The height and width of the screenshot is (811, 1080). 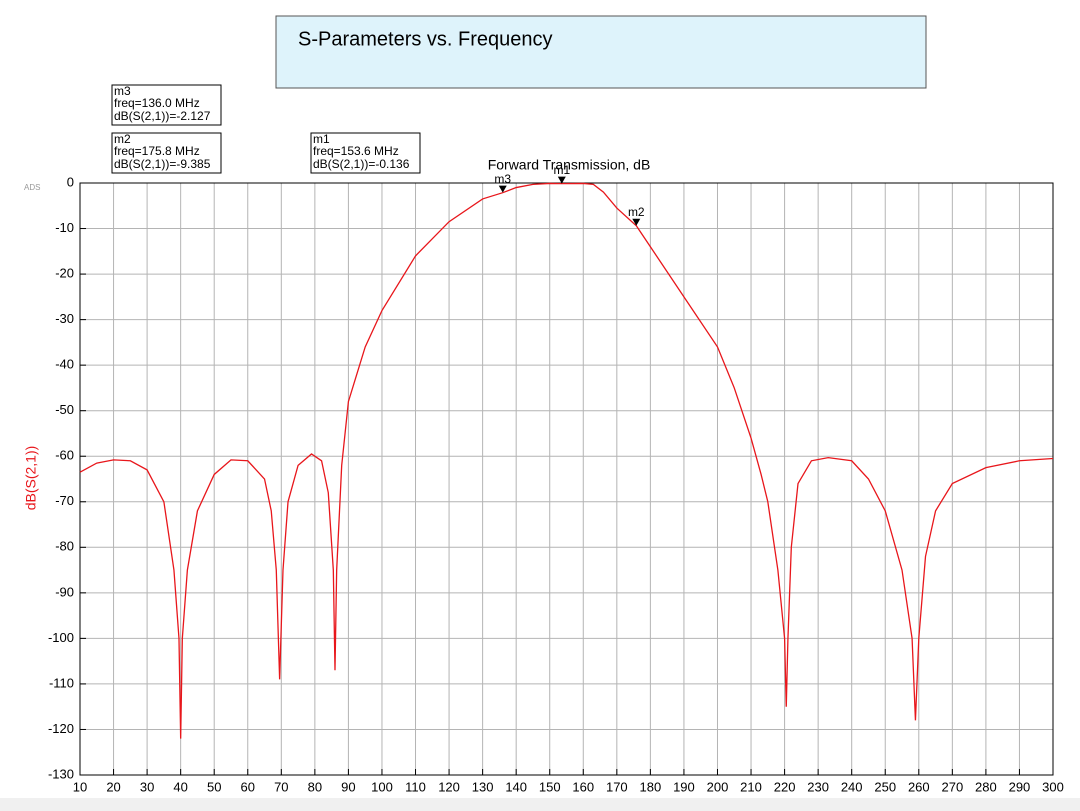 I want to click on x-tick-label: 40, so click(x=180, y=786).